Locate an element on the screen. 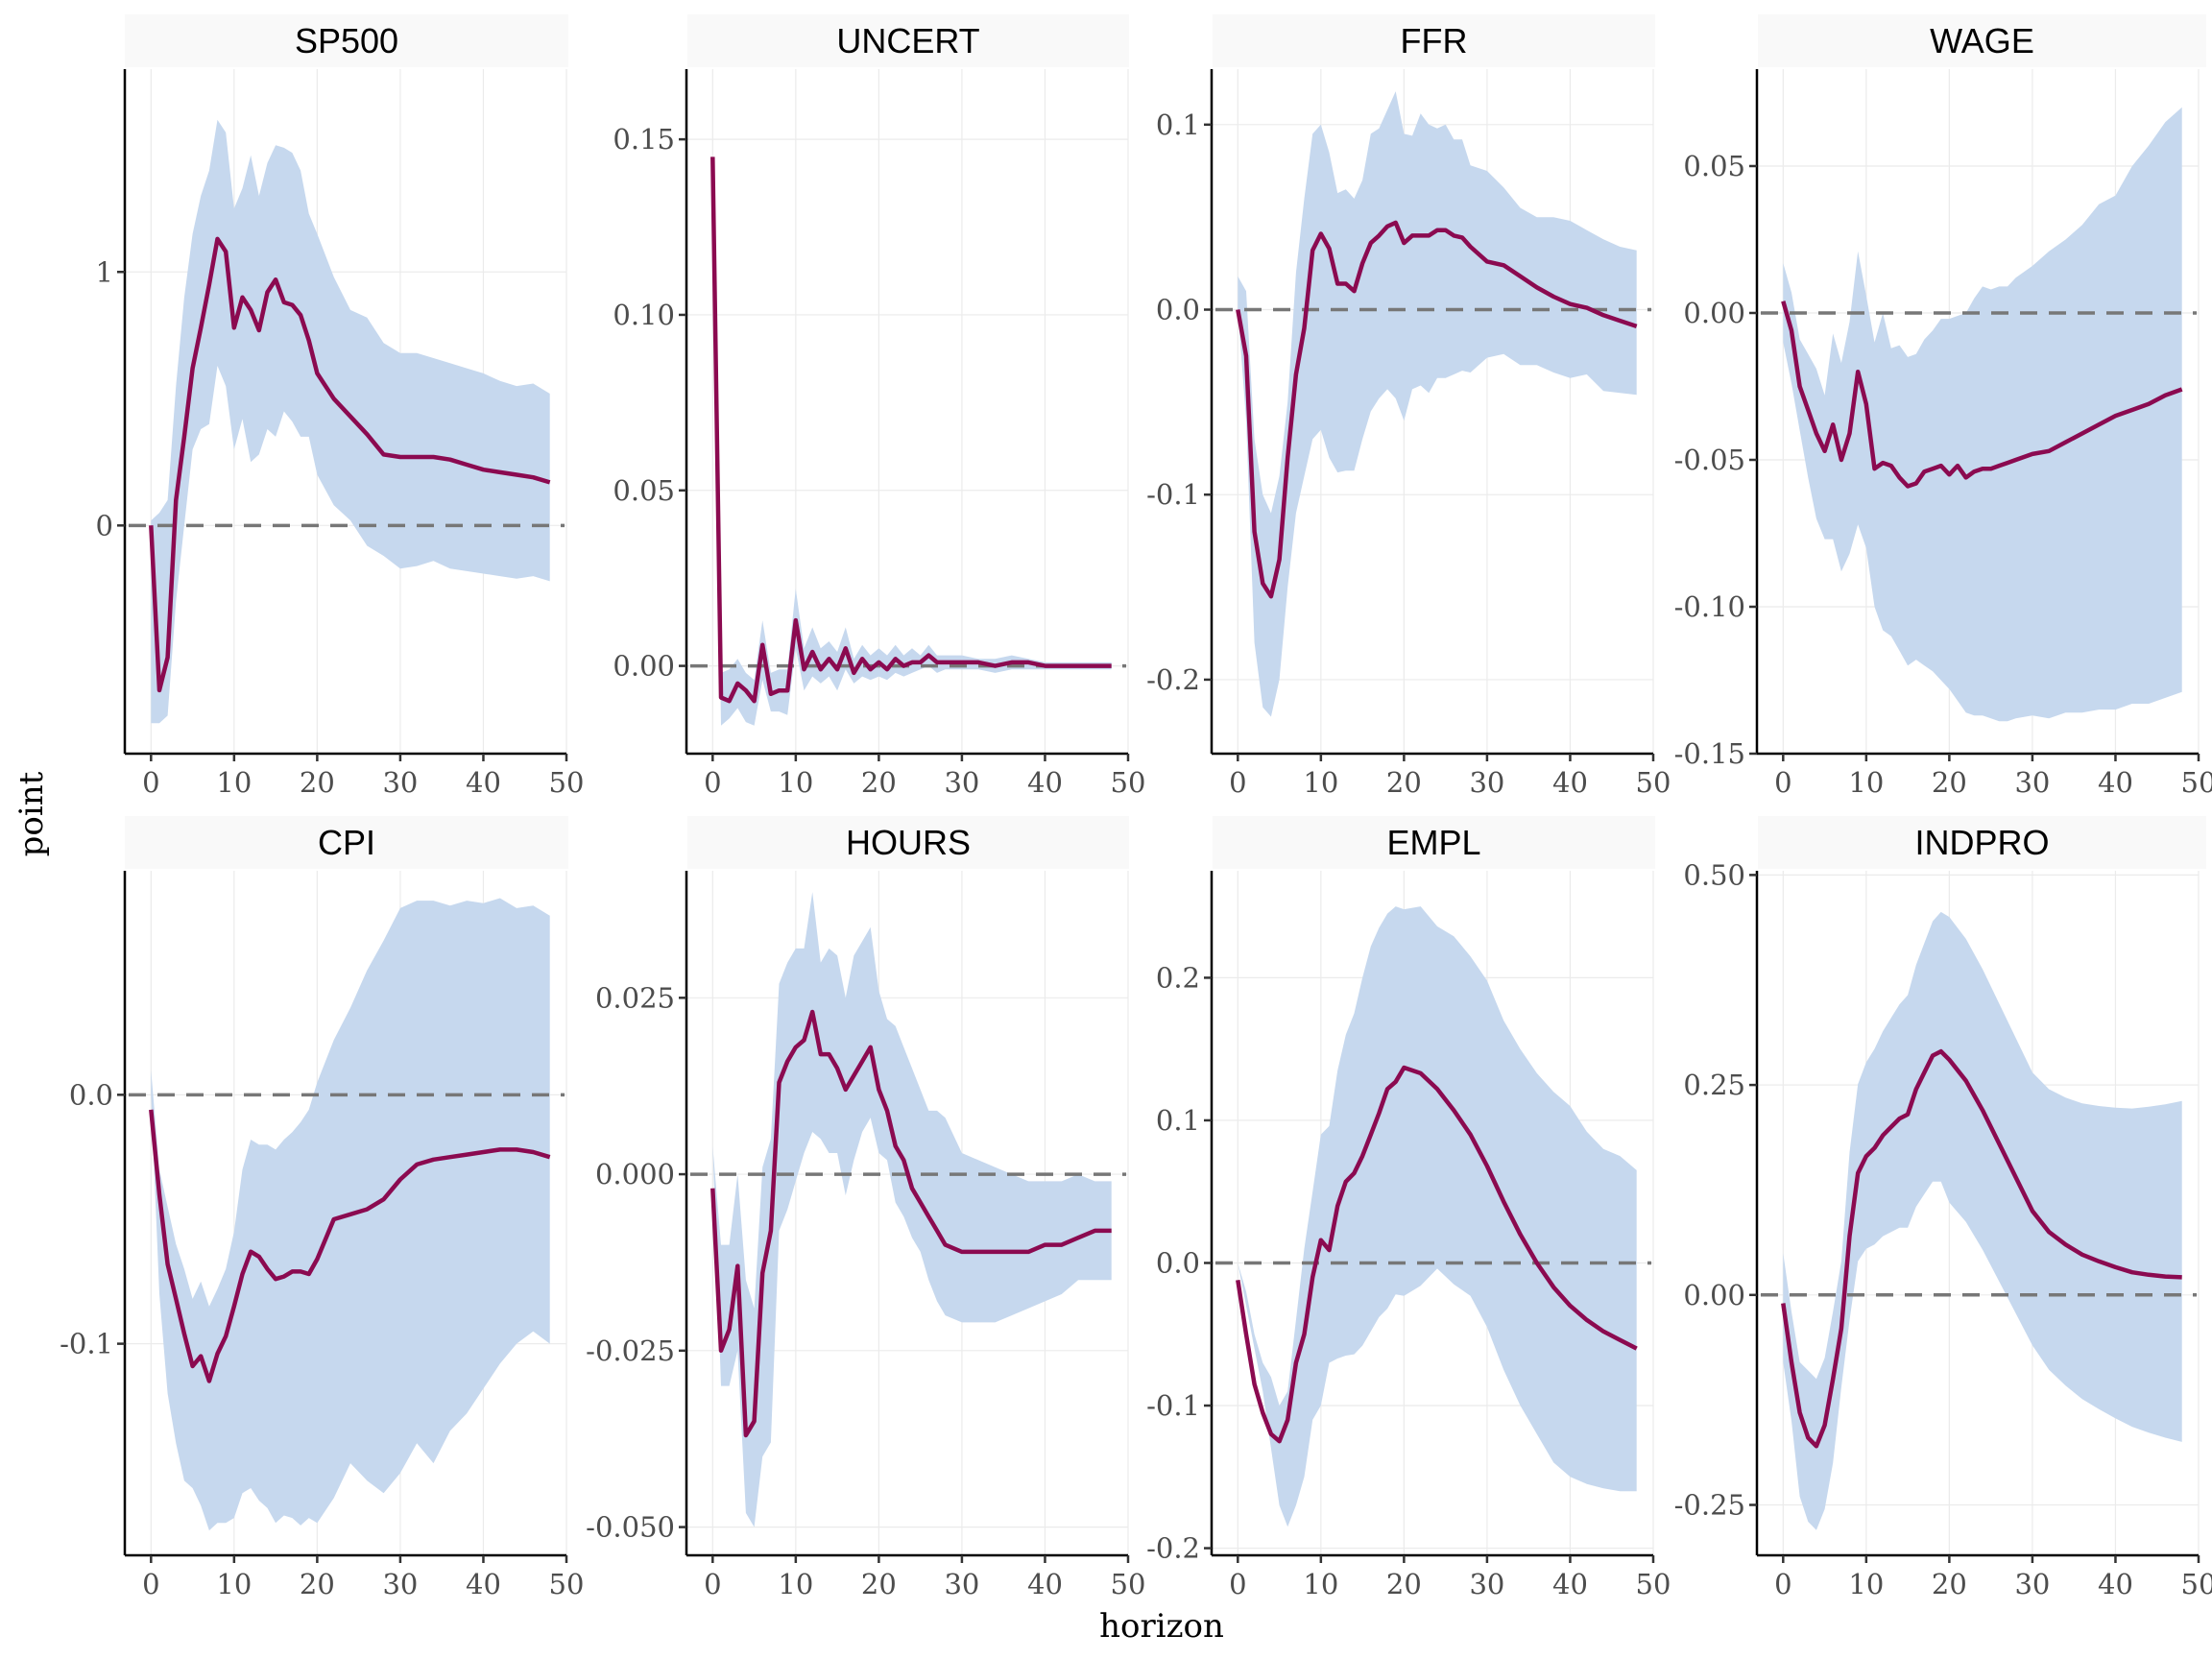 The height and width of the screenshot is (1659, 2212). panel-uncert: UNCERT 0 10 20 30 40 50 0.00 0.05 0.10 0.15 is located at coordinates (879, 406).